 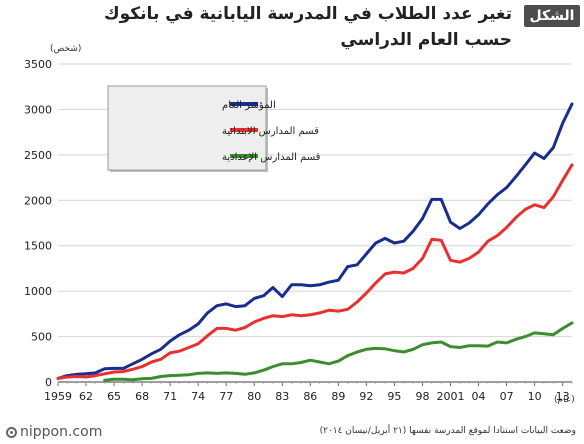 What do you see at coordinates (422, 396) in the screenshot?
I see `x-tick-label: 98` at bounding box center [422, 396].